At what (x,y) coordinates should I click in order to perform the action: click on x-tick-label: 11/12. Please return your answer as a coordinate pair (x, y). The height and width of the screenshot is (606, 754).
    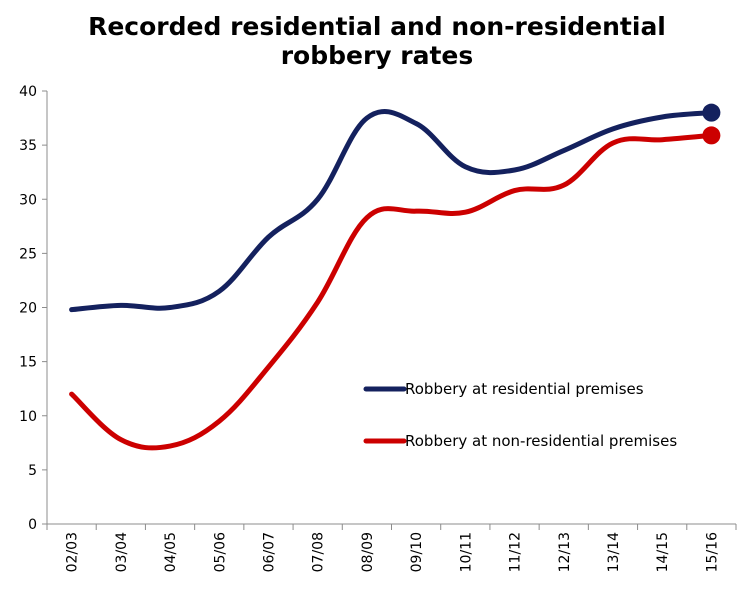
    Looking at the image, I should click on (516, 552).